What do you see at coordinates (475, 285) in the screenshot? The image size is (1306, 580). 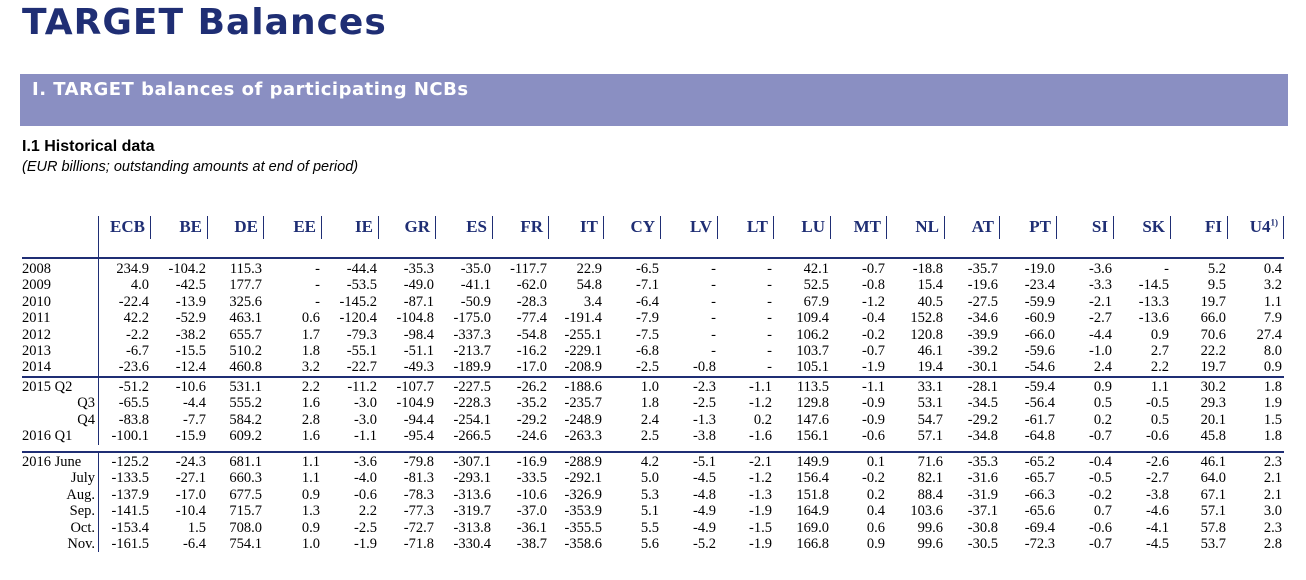 I see `table-cell: -41.1` at bounding box center [475, 285].